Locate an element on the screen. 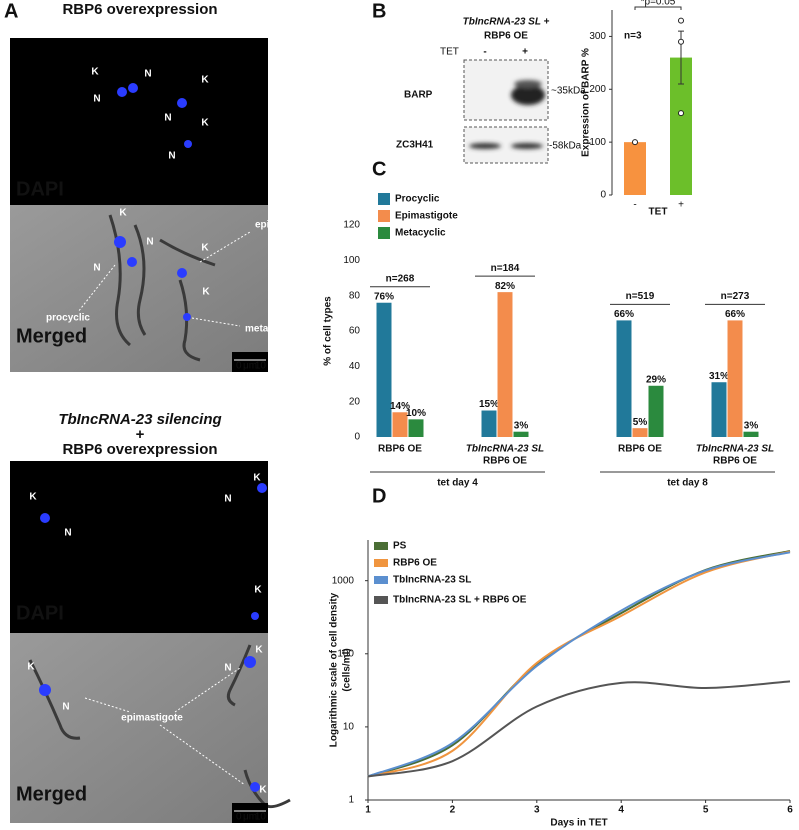  panel-label: B is located at coordinates (379, 11).